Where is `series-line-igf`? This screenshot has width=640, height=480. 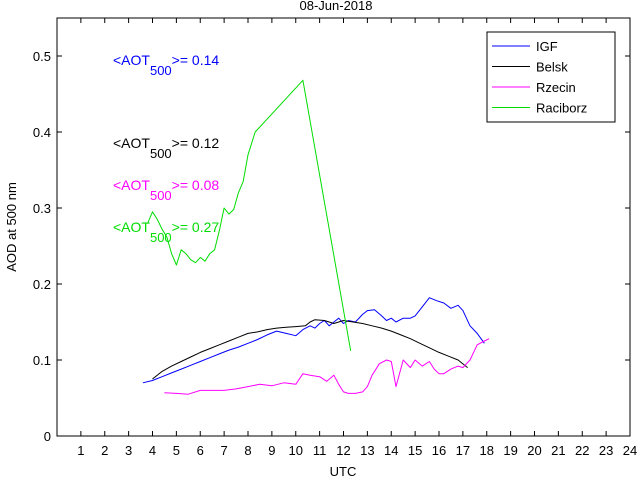 series-line-igf is located at coordinates (313, 340).